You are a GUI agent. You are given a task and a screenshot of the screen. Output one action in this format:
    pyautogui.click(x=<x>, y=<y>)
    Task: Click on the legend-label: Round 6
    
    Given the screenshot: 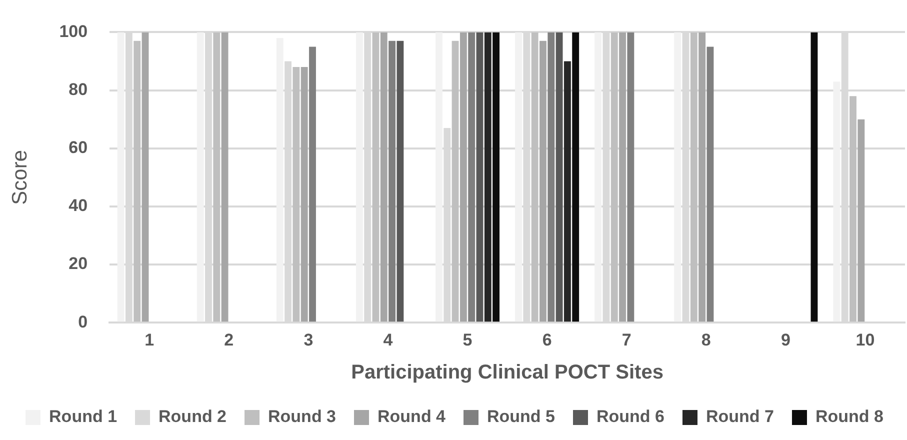 What is the action you would take?
    pyautogui.click(x=630, y=416)
    